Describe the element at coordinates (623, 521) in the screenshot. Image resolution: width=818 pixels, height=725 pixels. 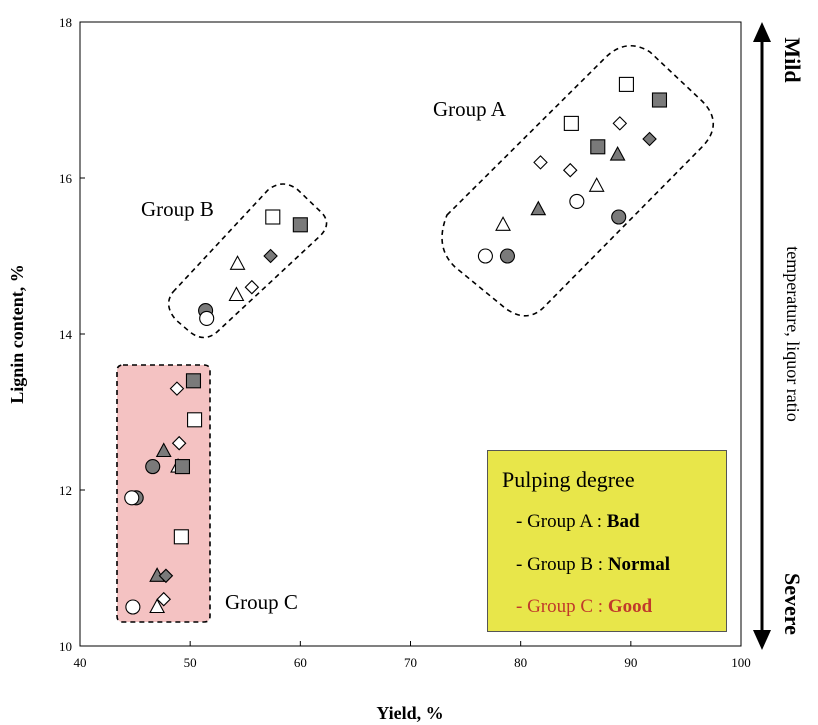
I see `legend-row-a-value: Bad` at that location.